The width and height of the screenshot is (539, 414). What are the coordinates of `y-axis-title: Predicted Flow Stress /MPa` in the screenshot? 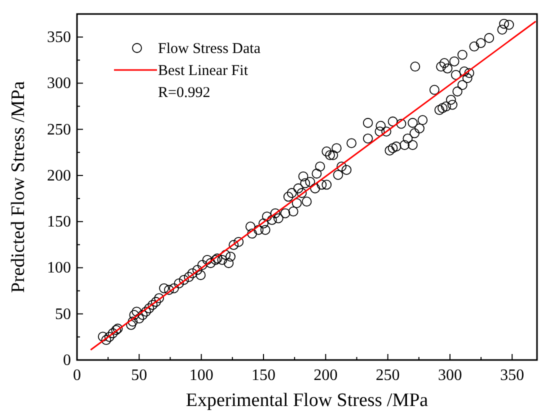 It's located at (18, 186).